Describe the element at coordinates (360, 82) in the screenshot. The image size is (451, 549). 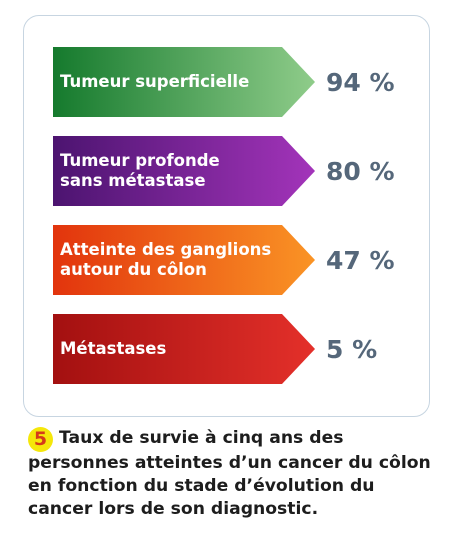
I see `survival-rate-1: 94 %` at that location.